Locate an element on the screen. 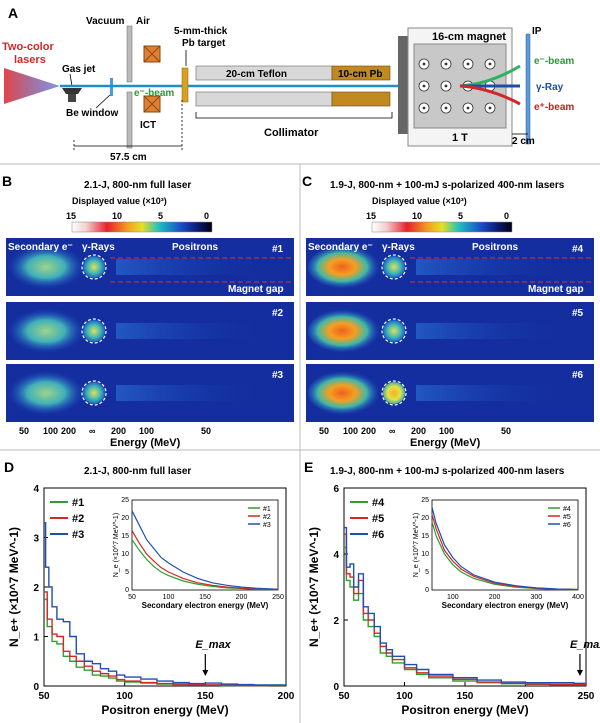 The width and height of the screenshot is (600, 723). shot-label: #5 is located at coordinates (578, 313).